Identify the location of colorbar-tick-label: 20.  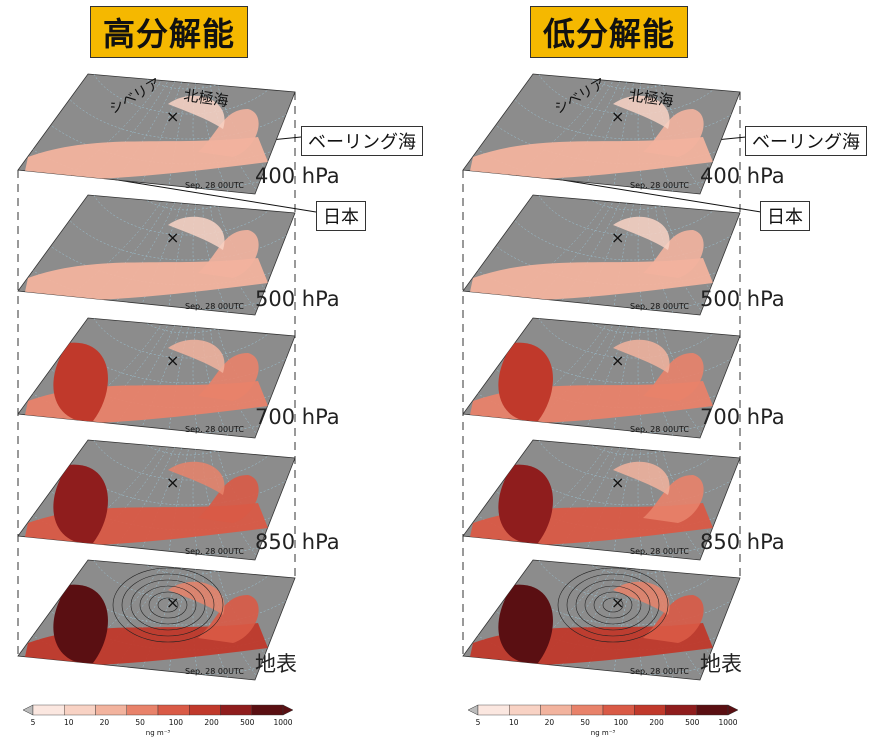
(105, 722).